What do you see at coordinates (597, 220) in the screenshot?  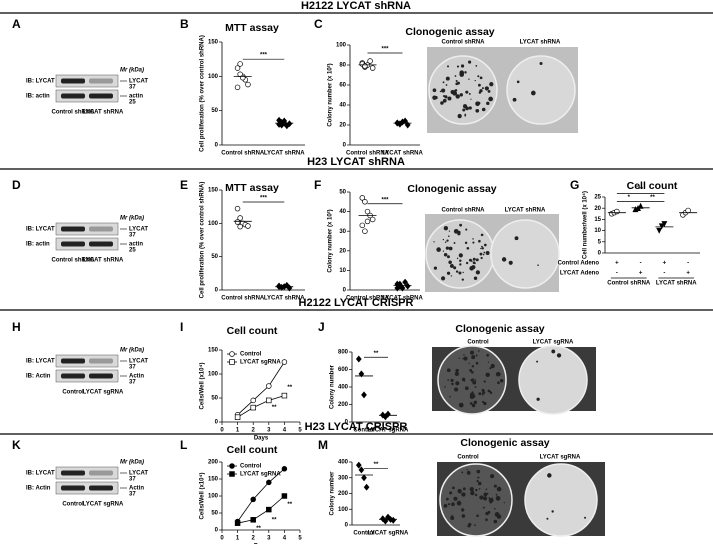 I see `y-tick-label: 15` at bounding box center [597, 220].